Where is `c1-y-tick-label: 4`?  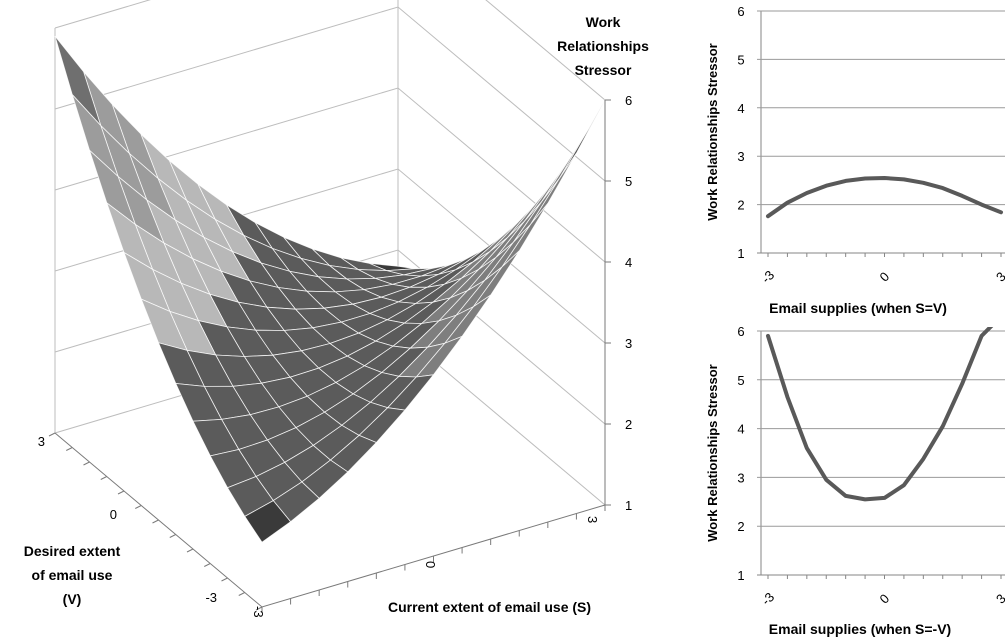 c1-y-tick-label: 4 is located at coordinates (740, 108).